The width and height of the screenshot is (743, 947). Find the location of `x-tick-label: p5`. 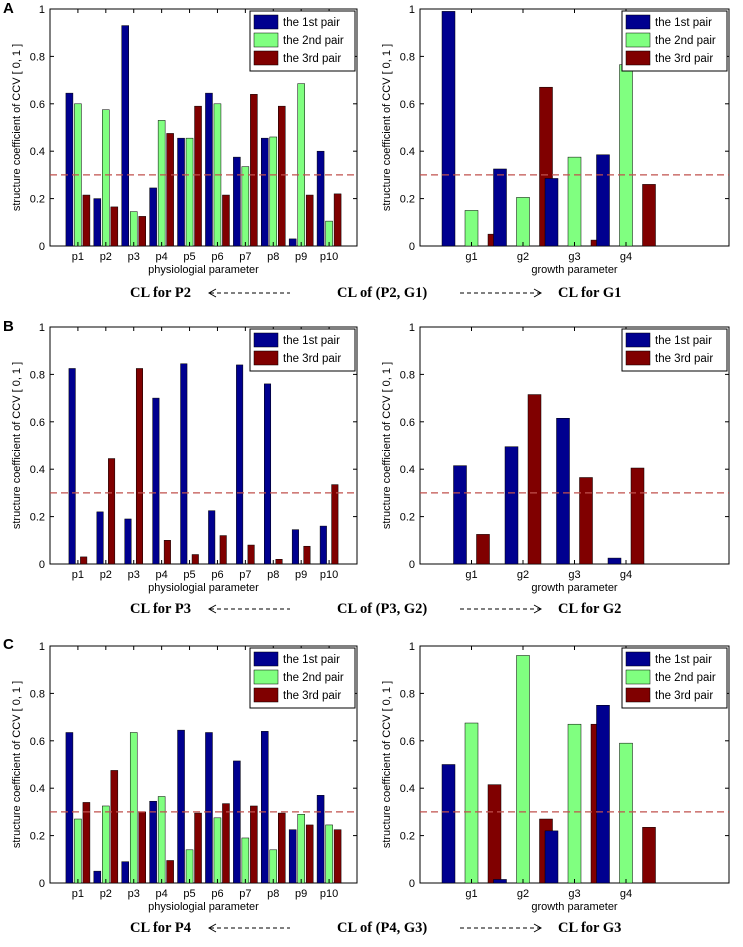

x-tick-label: p5 is located at coordinates (189, 575).